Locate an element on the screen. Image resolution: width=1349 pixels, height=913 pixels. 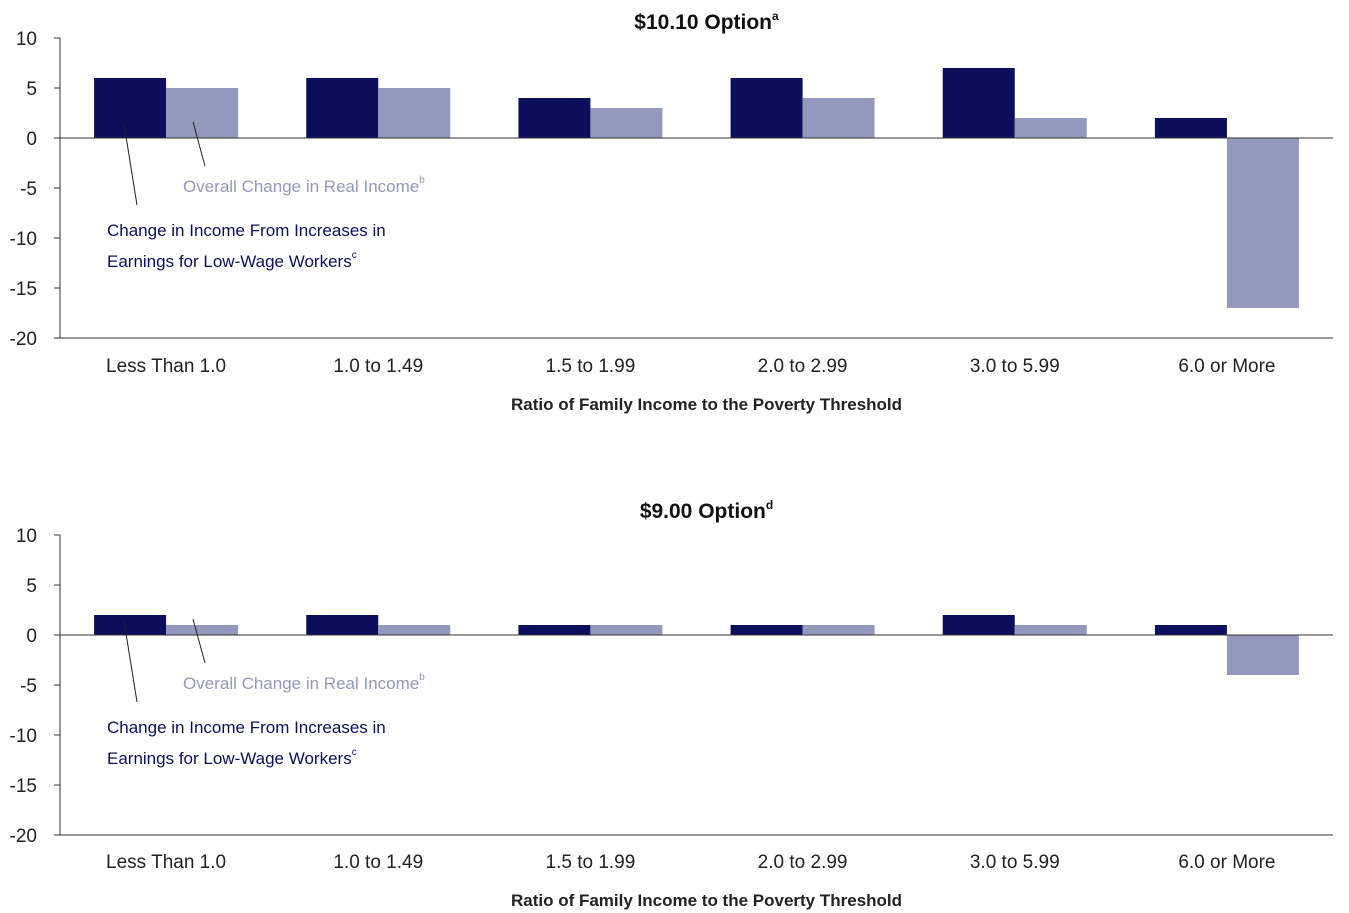
chart-title: $9.00 Optiond is located at coordinates (706, 510).